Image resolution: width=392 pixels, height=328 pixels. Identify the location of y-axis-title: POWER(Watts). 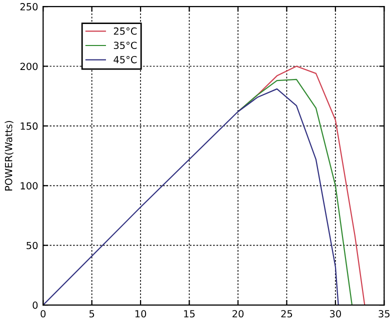
(9, 155).